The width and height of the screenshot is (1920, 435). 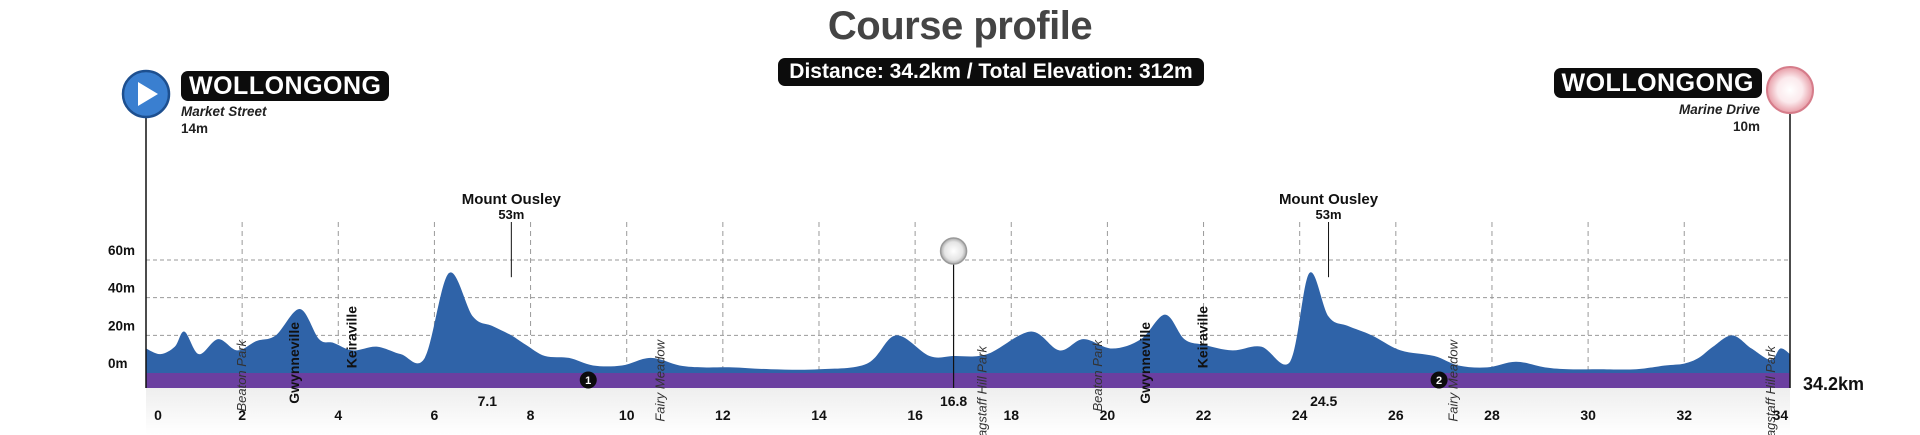 I want to click on x-tick-label: 20, so click(x=1108, y=415).